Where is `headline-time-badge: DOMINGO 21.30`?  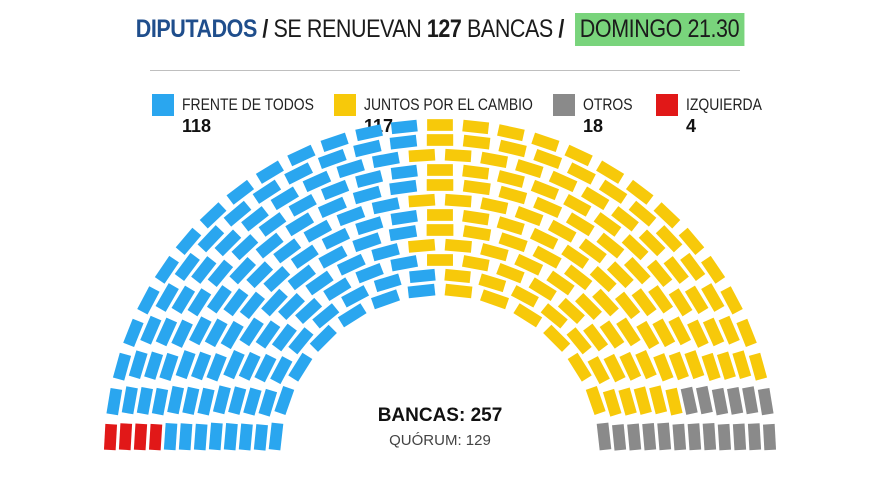
headline-time-badge: DOMINGO 21.30 is located at coordinates (659, 29).